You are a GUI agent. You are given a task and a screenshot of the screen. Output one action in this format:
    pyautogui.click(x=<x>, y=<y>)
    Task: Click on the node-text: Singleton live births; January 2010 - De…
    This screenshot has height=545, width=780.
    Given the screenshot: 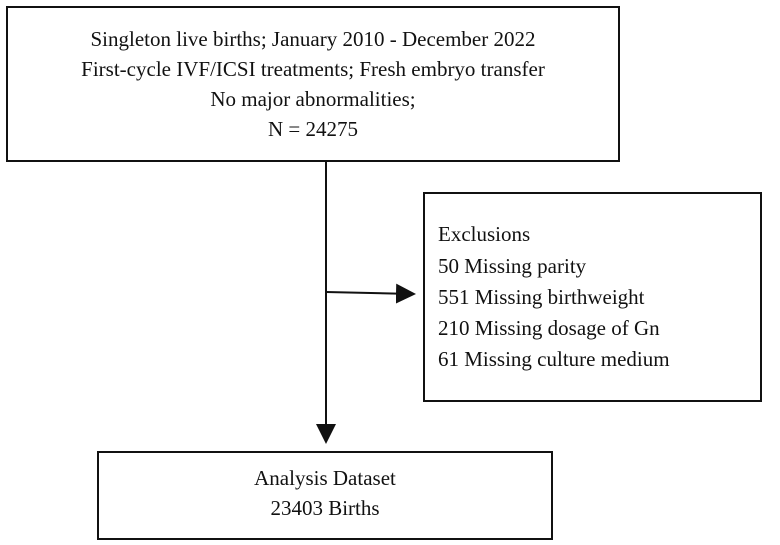 What is the action you would take?
    pyautogui.click(x=313, y=39)
    